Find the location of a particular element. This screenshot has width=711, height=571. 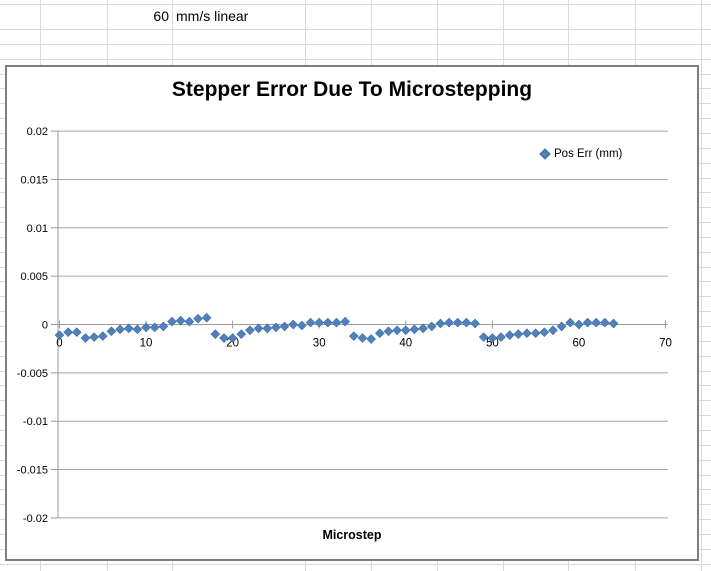

y-tick-label: 0 is located at coordinates (45, 326).